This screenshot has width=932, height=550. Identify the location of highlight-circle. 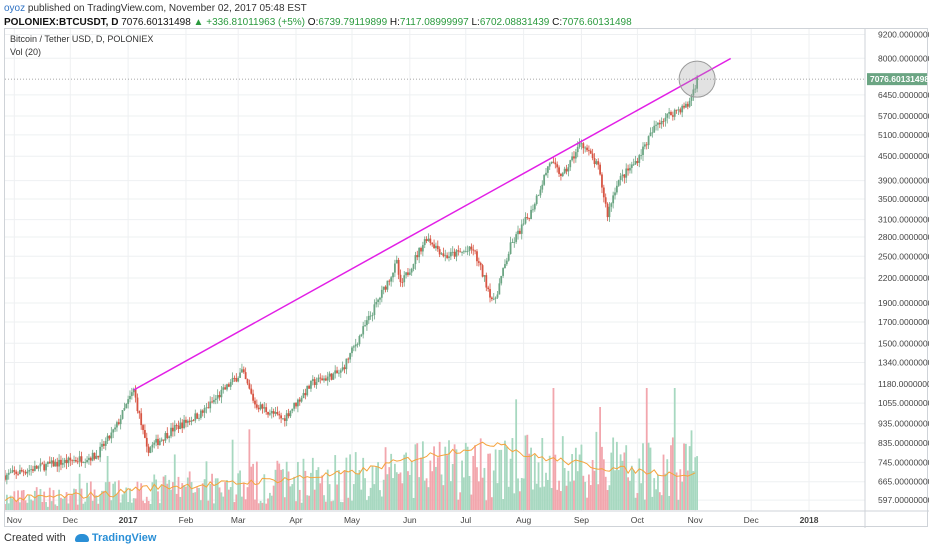
(697, 79).